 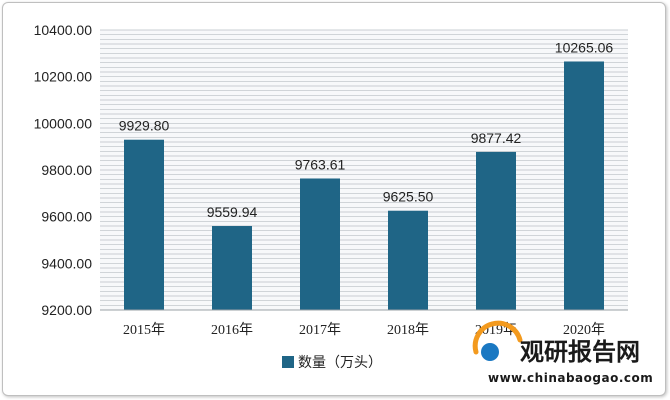 I want to click on y-tick-label: 10400.00, so click(x=63, y=30).